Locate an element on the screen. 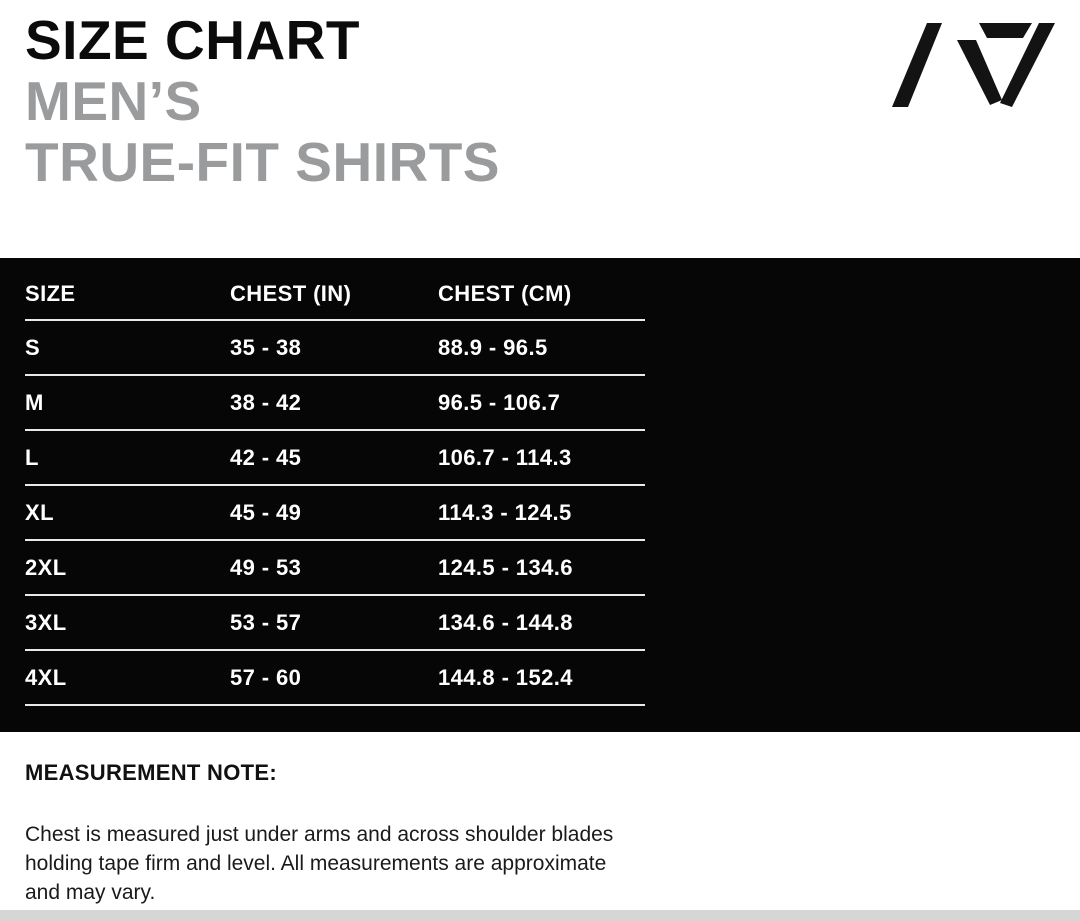  table-row: L 42 - 45 106.7 - 114.3 is located at coordinates (335, 458).